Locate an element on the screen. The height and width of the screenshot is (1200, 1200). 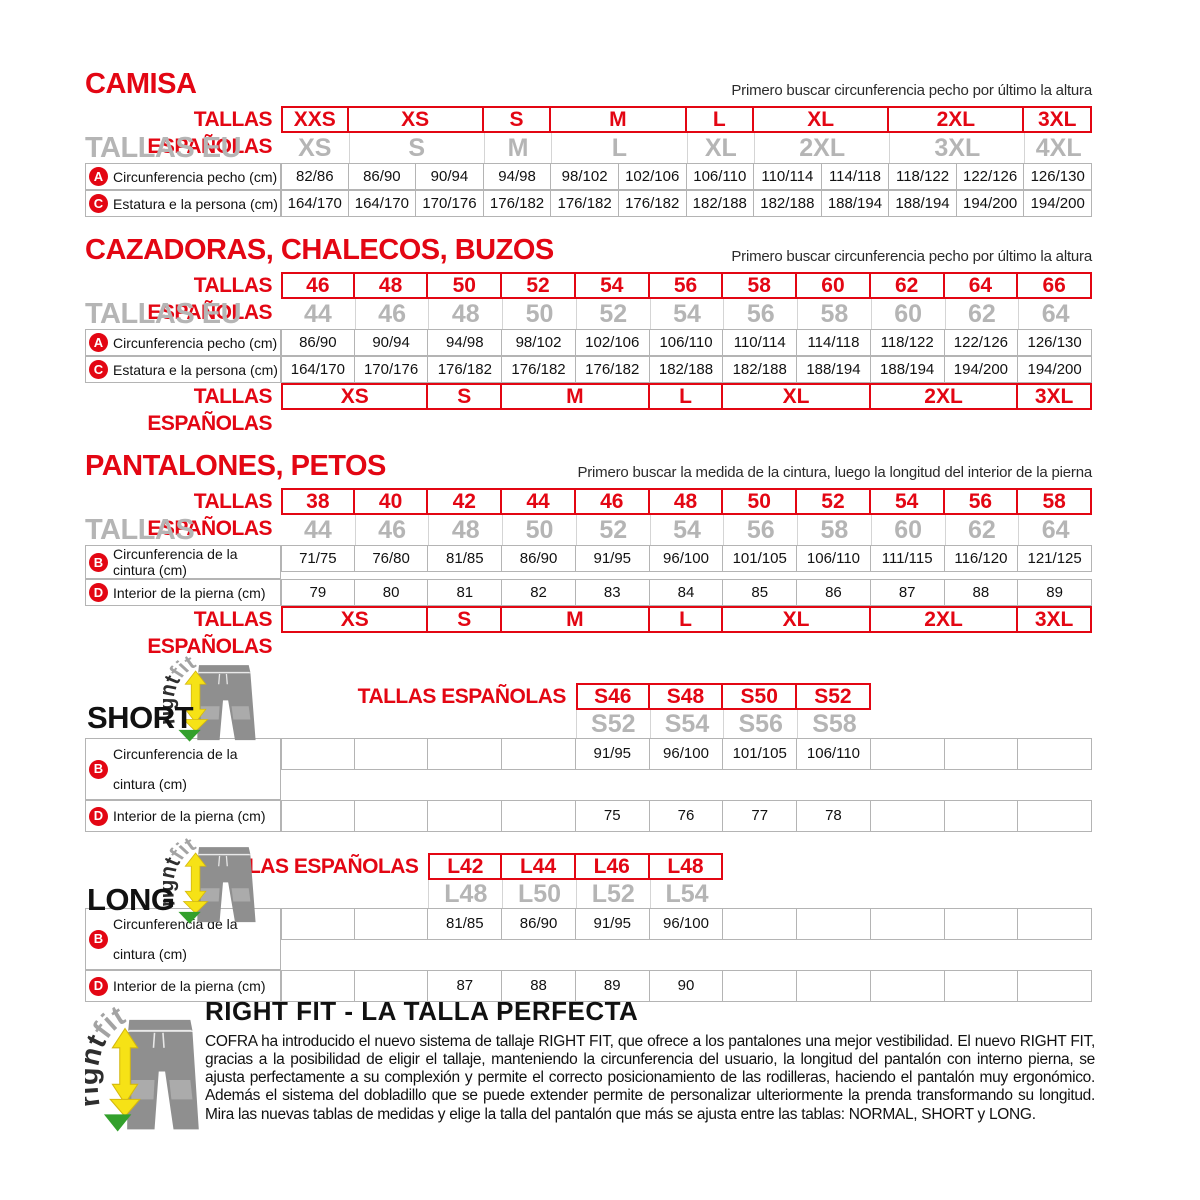
value-cell: 86 is located at coordinates (833, 592).